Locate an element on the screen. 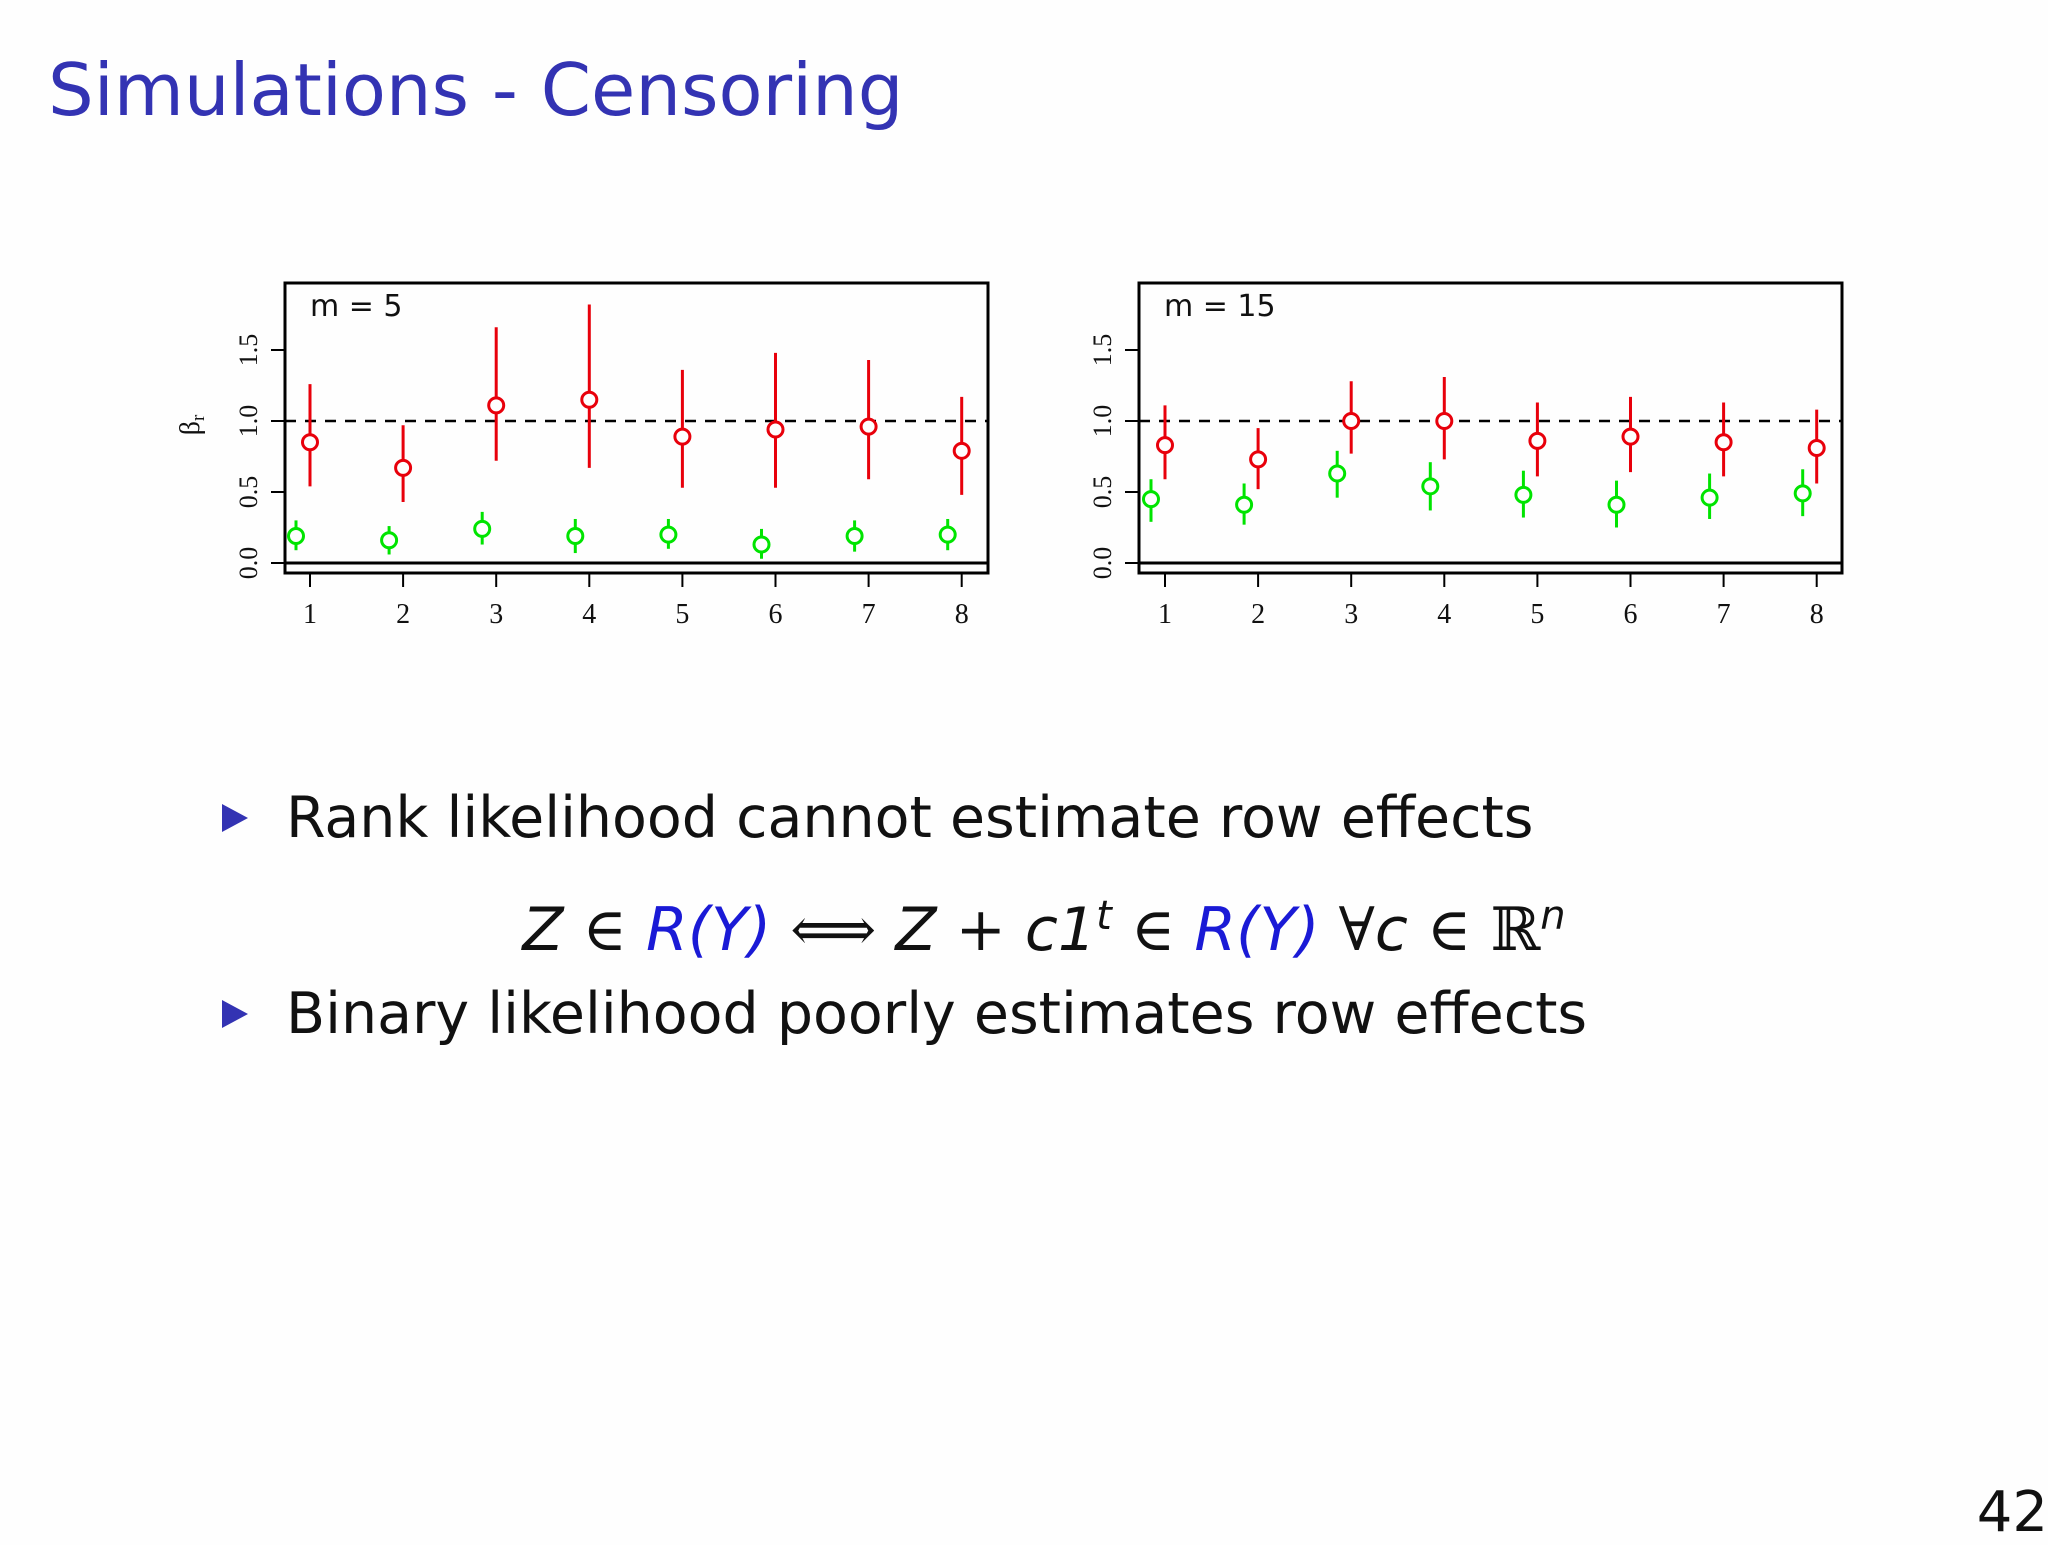  panel-label: m = 5 is located at coordinates (356, 306).